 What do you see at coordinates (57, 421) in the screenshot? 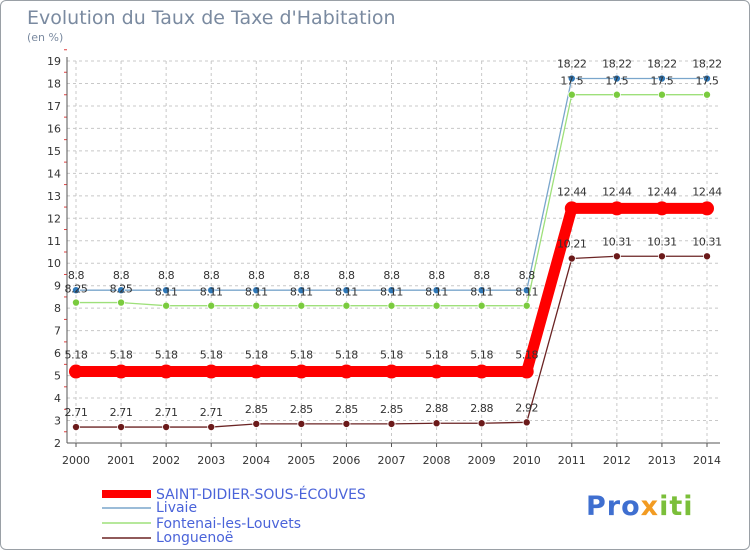
I see `y-tick-label: 3` at bounding box center [57, 421].